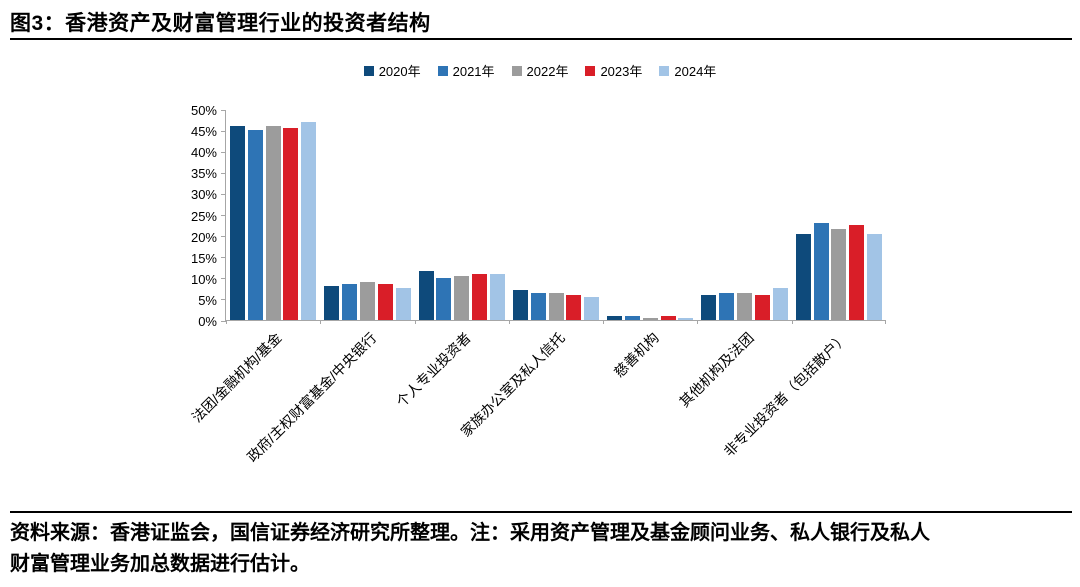  What do you see at coordinates (574, 307) in the screenshot?
I see `bar-2023年-cat3` at bounding box center [574, 307].